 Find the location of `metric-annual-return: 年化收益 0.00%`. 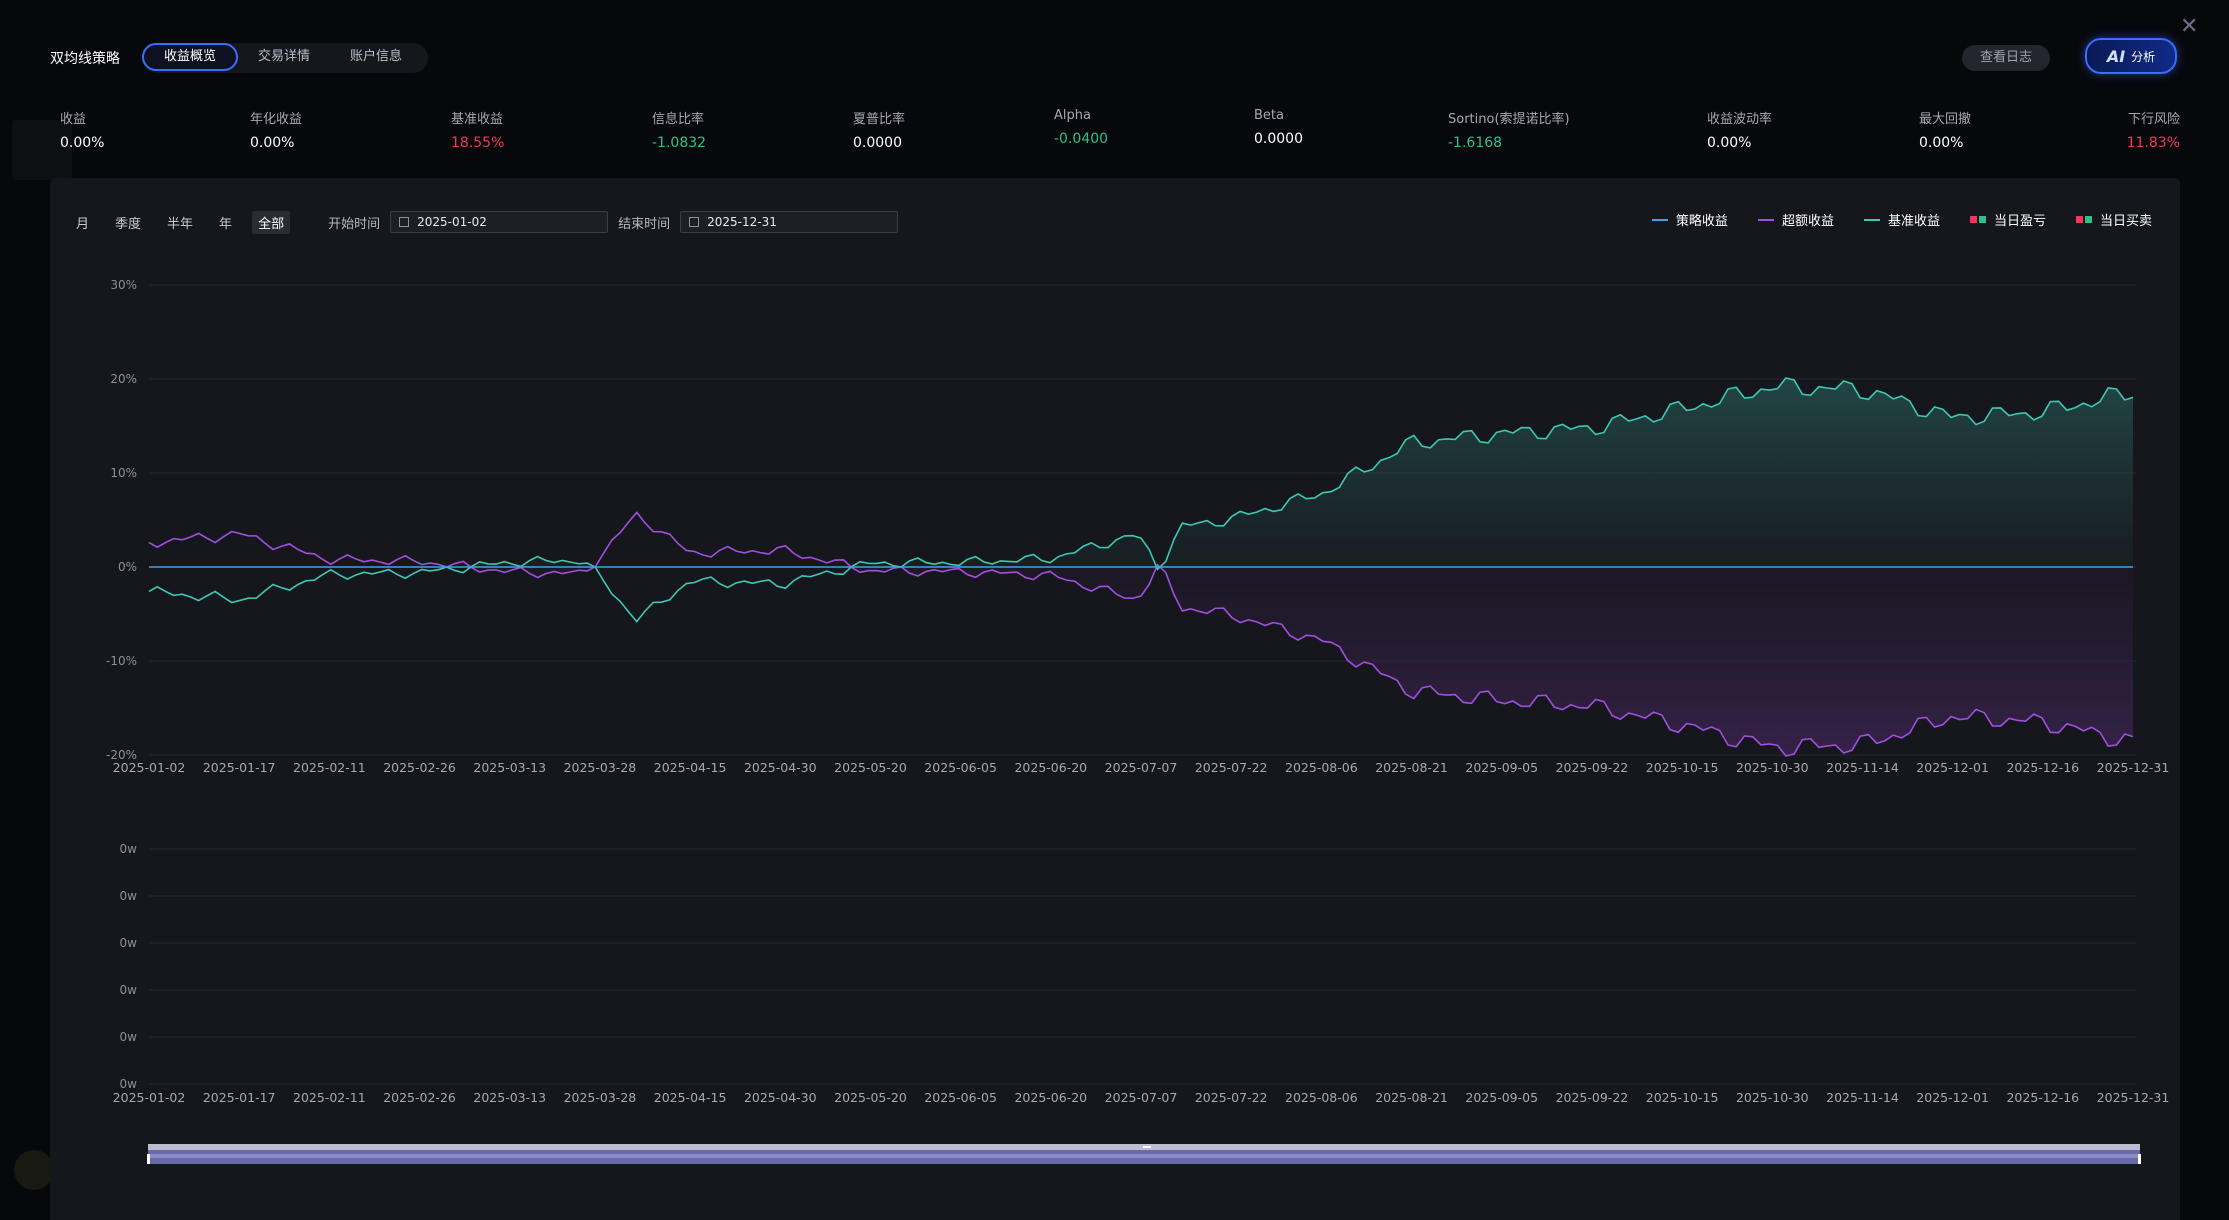

metric-annual-return: 年化收益 0.00% is located at coordinates (276, 129).